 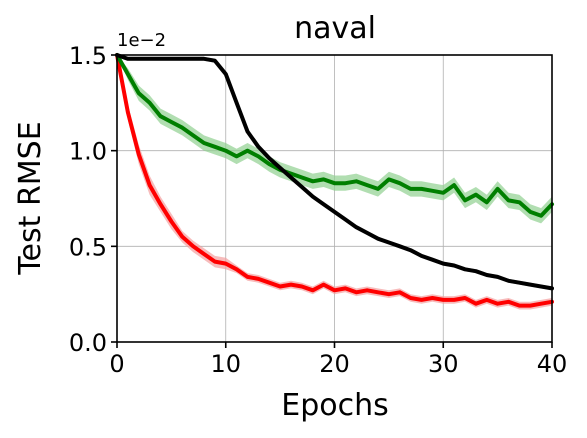 What do you see at coordinates (88, 343) in the screenshot?
I see `y-tick-label-0: 0.0` at bounding box center [88, 343].